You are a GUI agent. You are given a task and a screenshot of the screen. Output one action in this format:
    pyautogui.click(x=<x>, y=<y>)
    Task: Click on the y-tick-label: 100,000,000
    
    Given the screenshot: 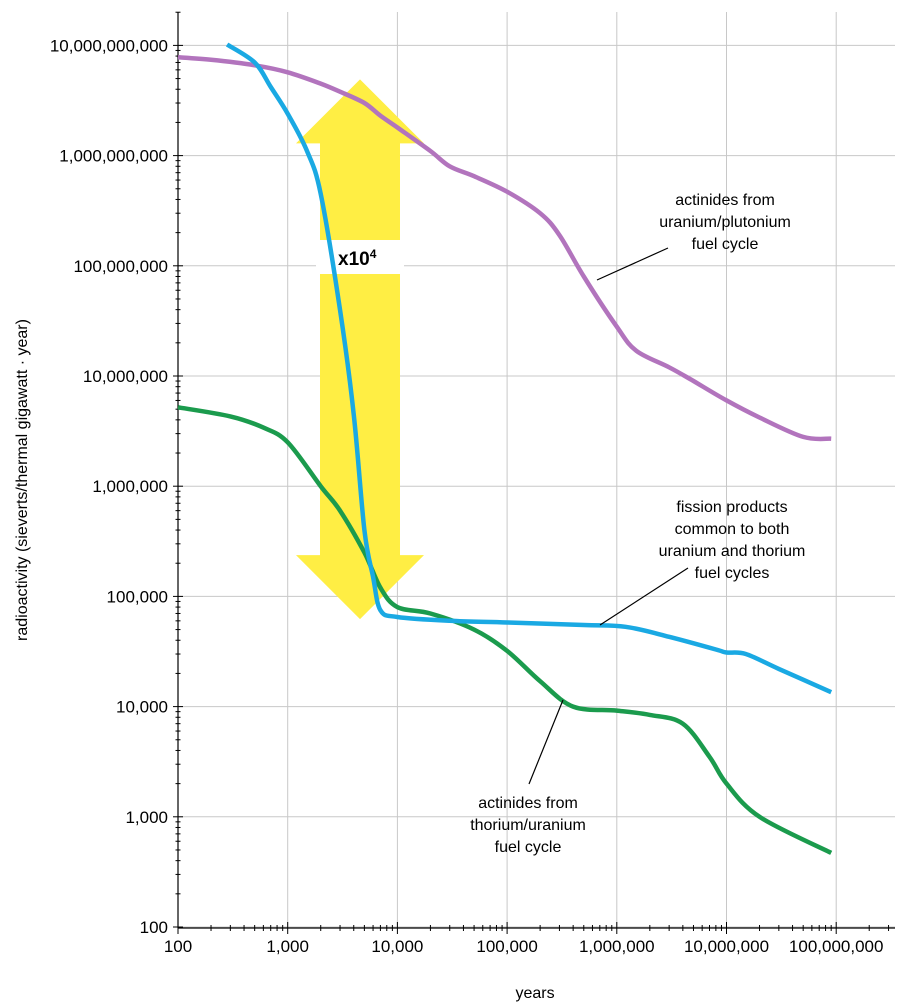 What is the action you would take?
    pyautogui.click(x=120, y=266)
    